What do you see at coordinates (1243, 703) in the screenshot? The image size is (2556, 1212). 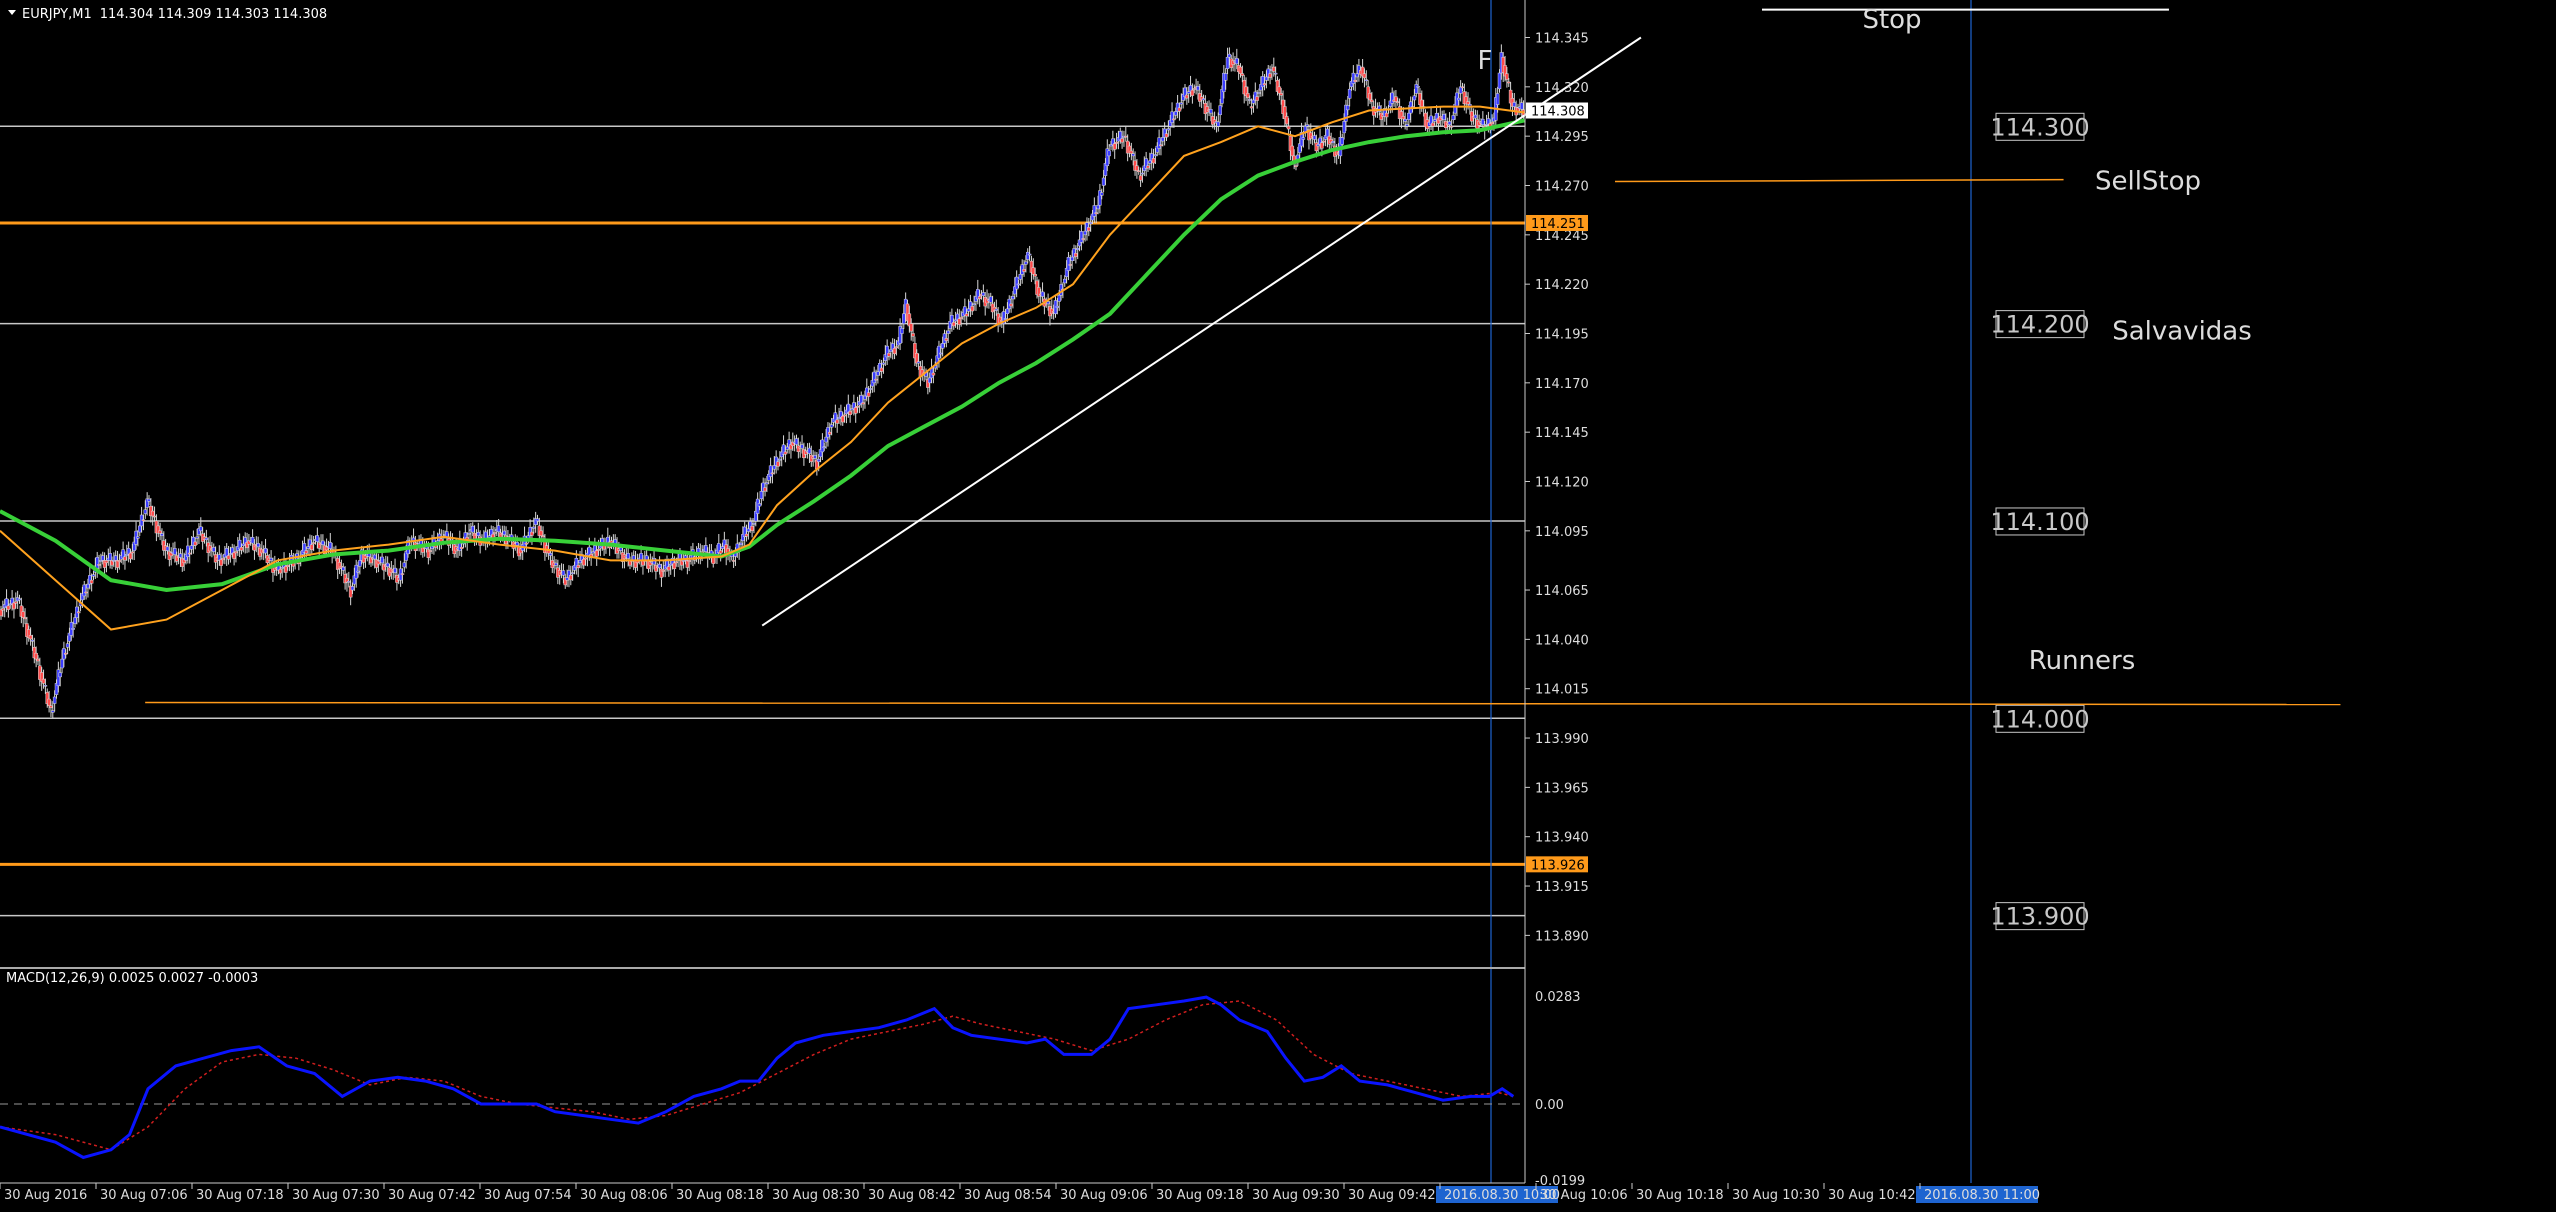 I see `runners-line` at bounding box center [1243, 703].